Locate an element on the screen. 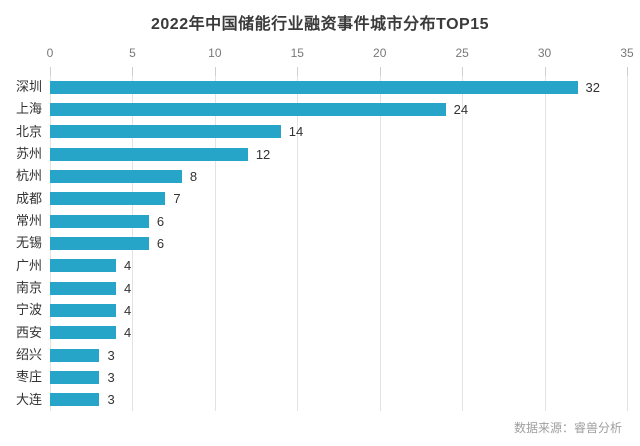  bar-row: 广州 4 is located at coordinates (320, 266).